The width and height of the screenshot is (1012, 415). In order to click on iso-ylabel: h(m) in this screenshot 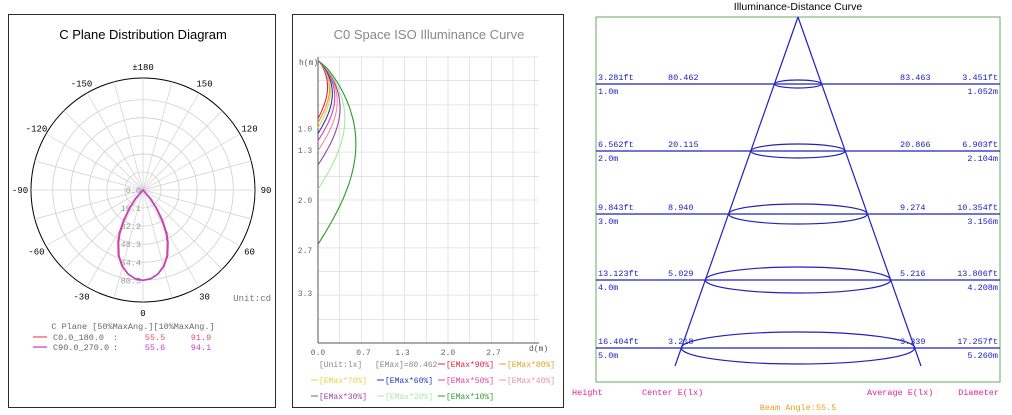, I will do `click(308, 63)`.